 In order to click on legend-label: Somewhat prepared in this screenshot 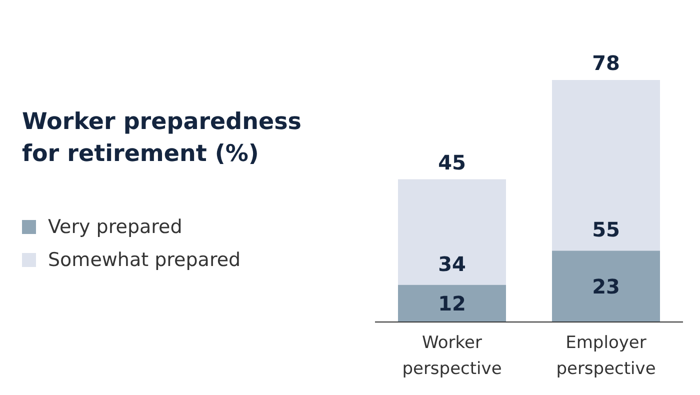, I will do `click(144, 259)`.